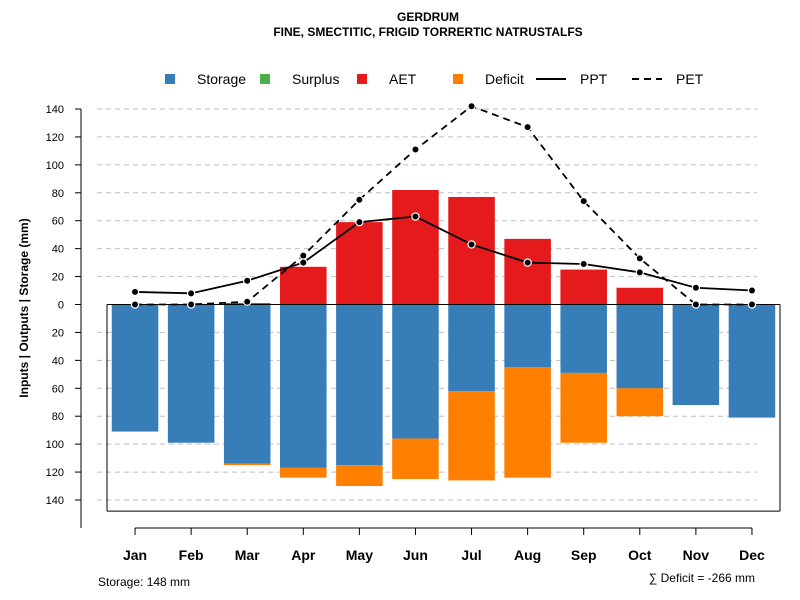 The image size is (800, 600). Describe the element at coordinates (696, 287) in the screenshot. I see `ppt-point-nov` at that location.